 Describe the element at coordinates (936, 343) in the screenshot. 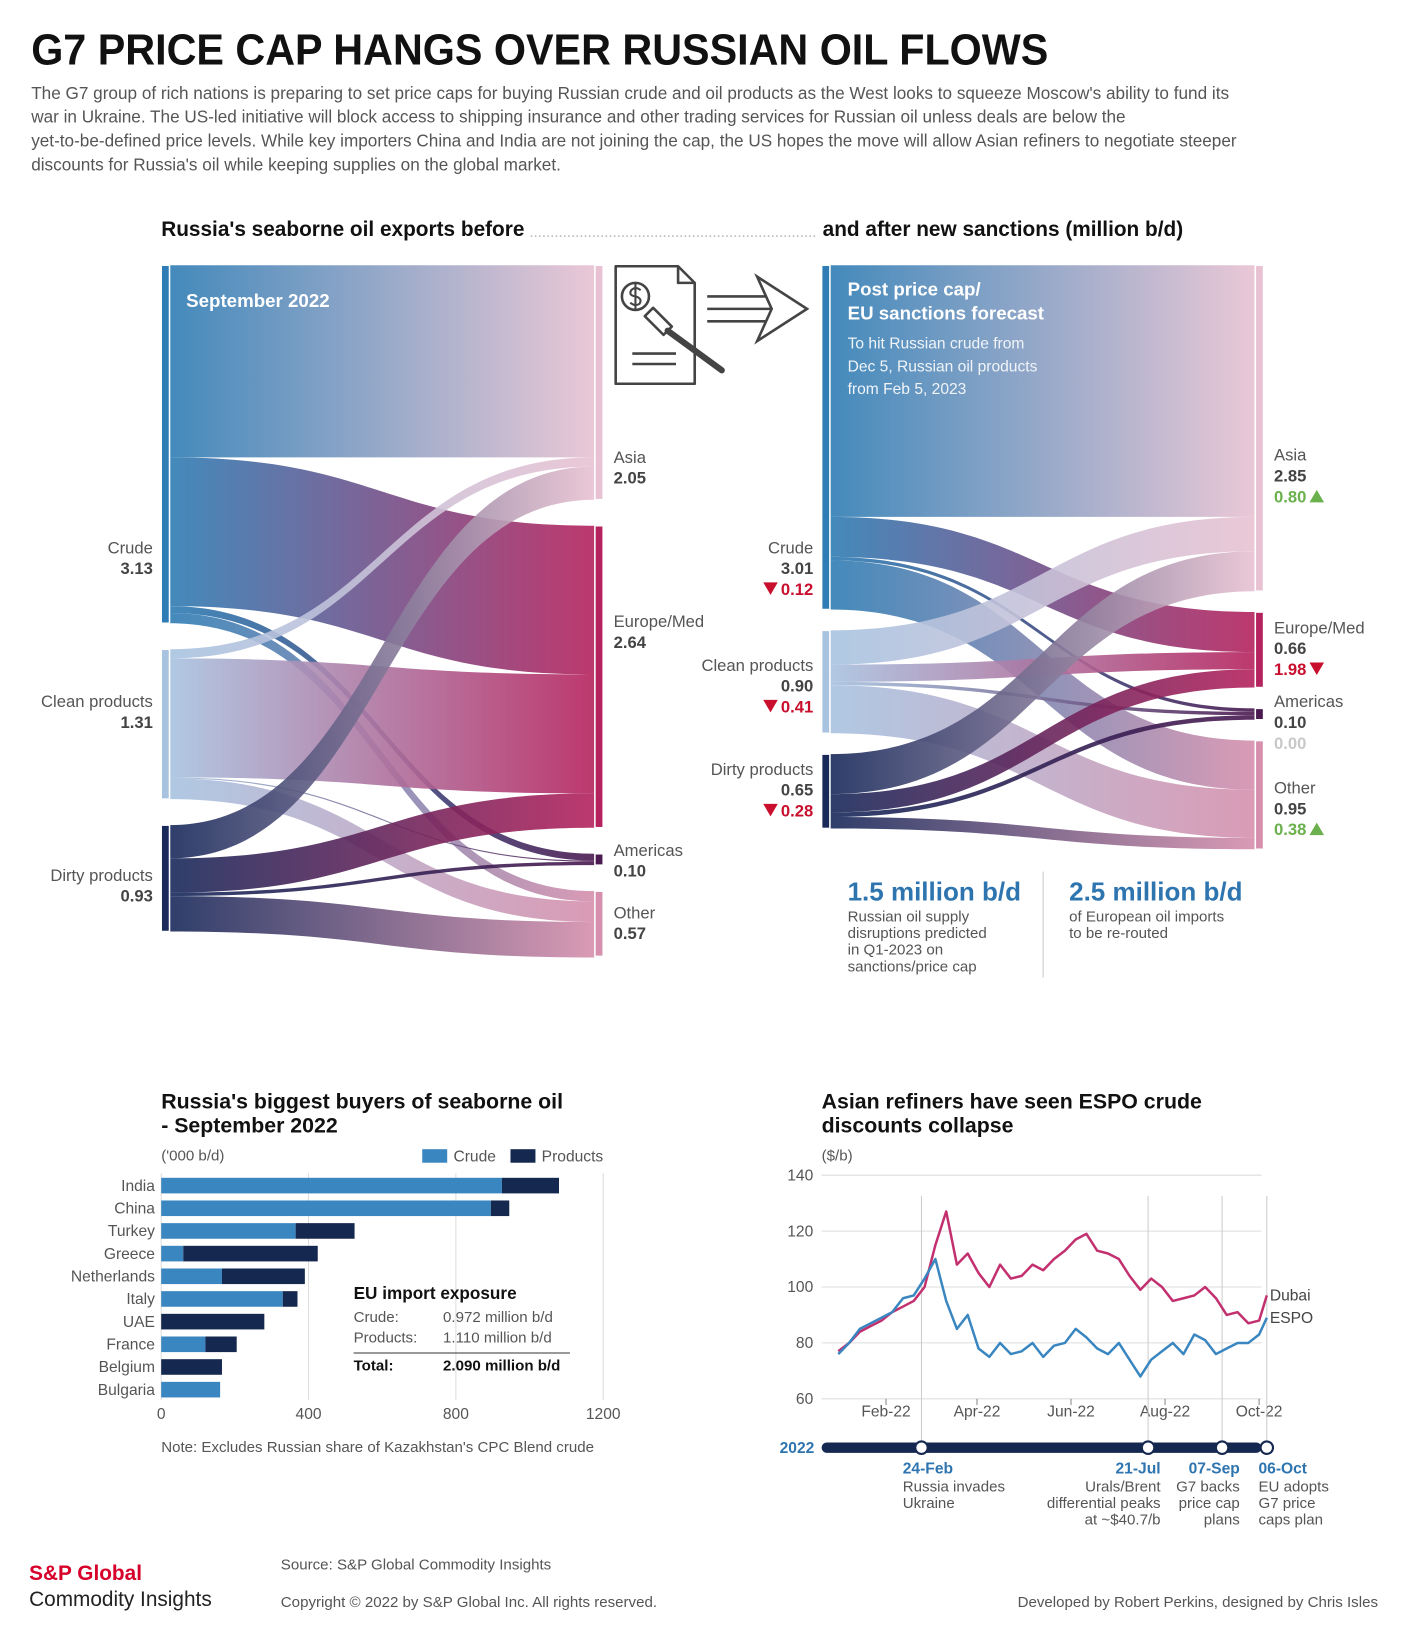

I see `flow-note: To hit Russian crude from` at that location.